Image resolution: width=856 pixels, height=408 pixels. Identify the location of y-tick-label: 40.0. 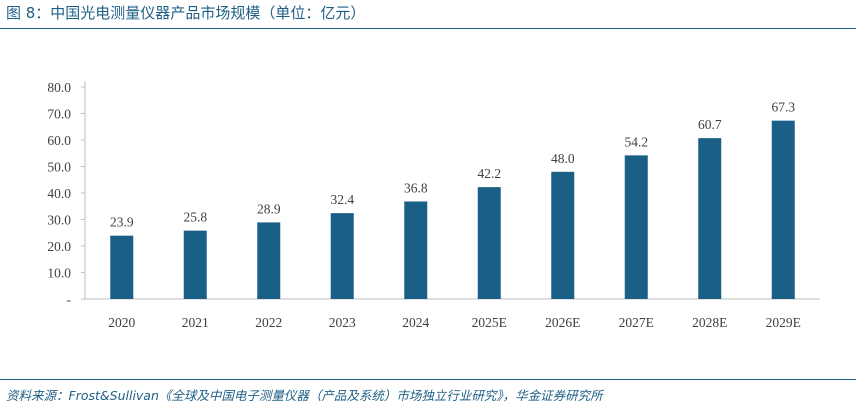
(59, 193).